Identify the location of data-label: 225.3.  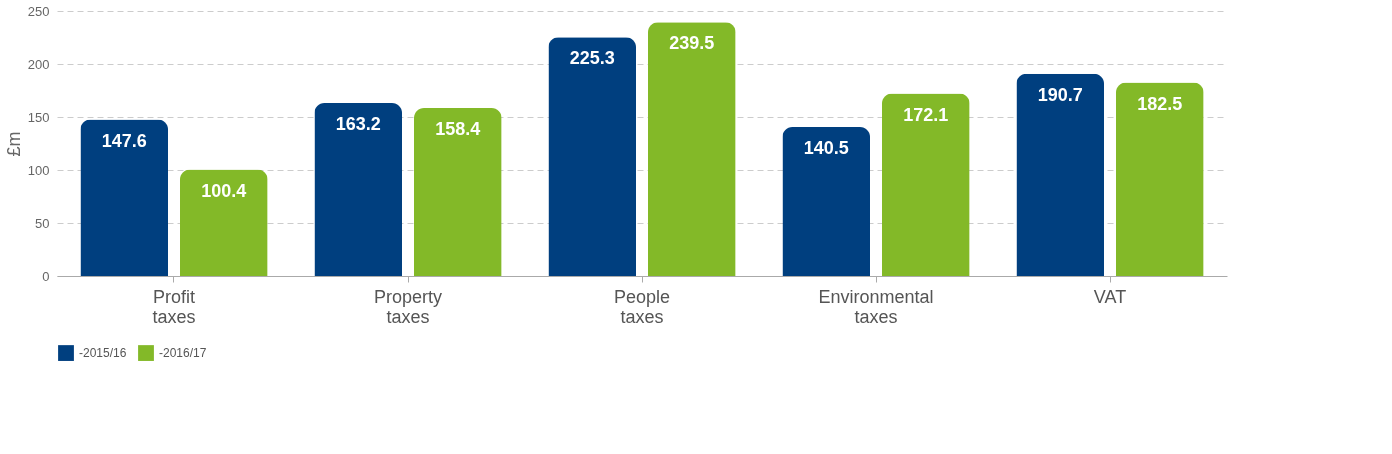
(592, 58).